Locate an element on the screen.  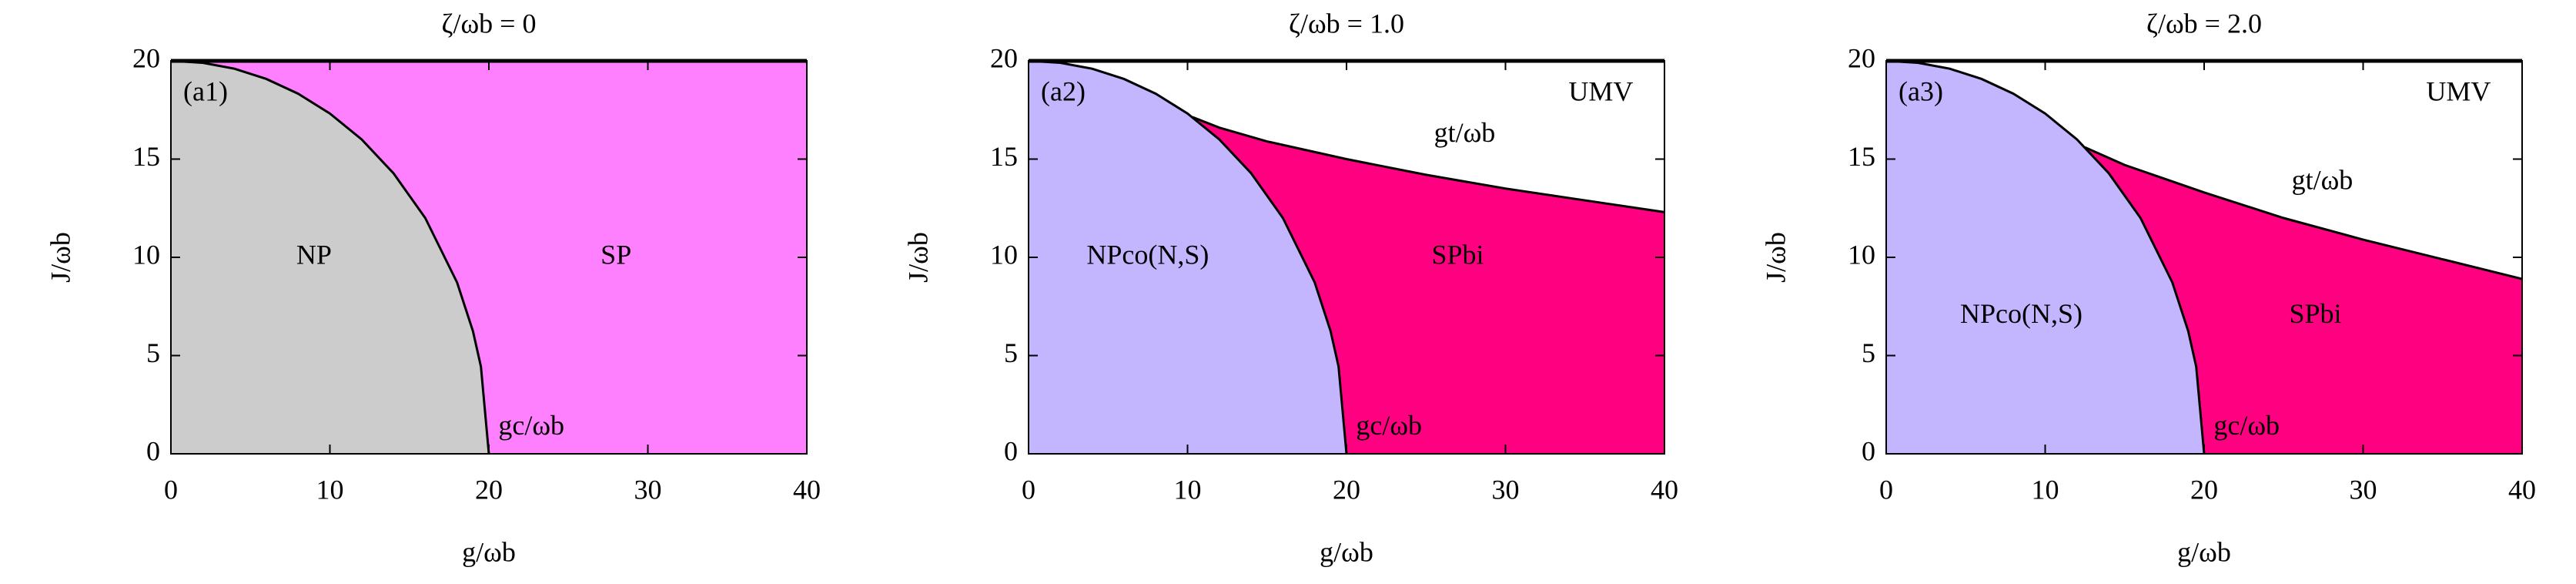
chart-title: ζ/ωb = 1.0 is located at coordinates (1347, 23).